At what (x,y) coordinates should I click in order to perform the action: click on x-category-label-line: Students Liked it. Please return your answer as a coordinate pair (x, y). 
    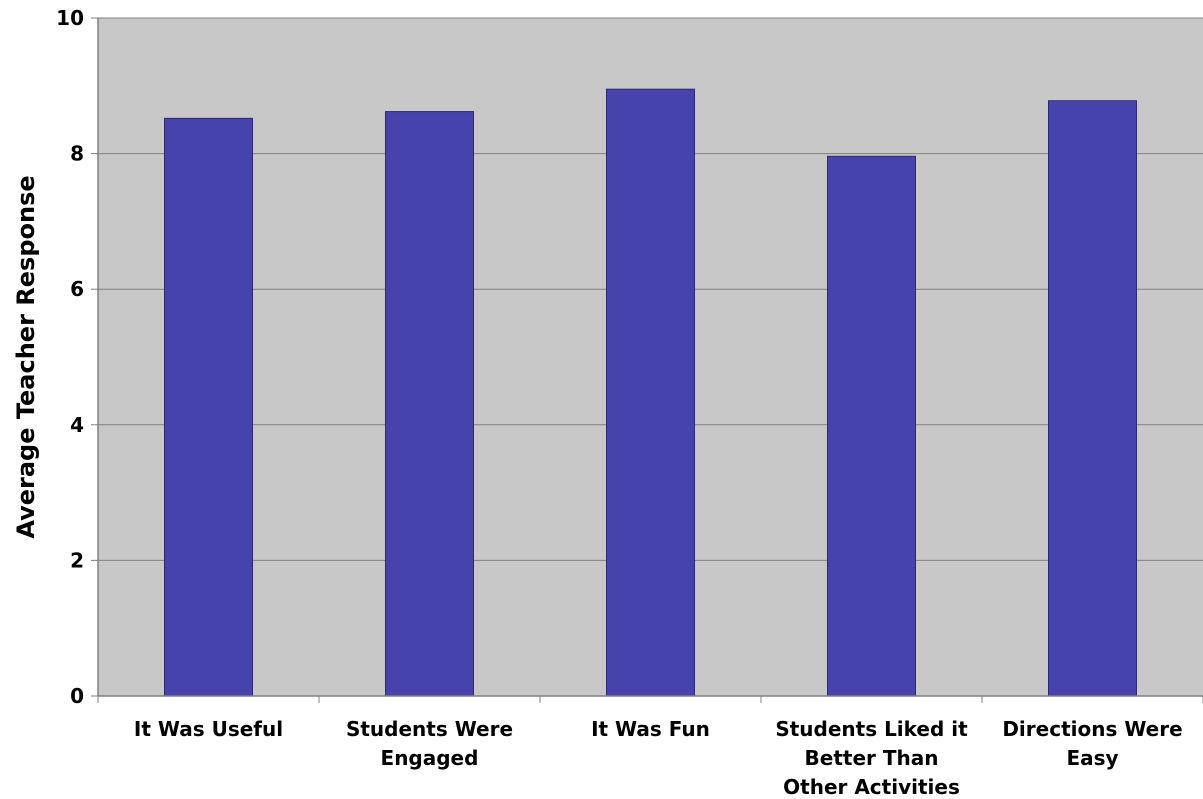
    Looking at the image, I should click on (871, 729).